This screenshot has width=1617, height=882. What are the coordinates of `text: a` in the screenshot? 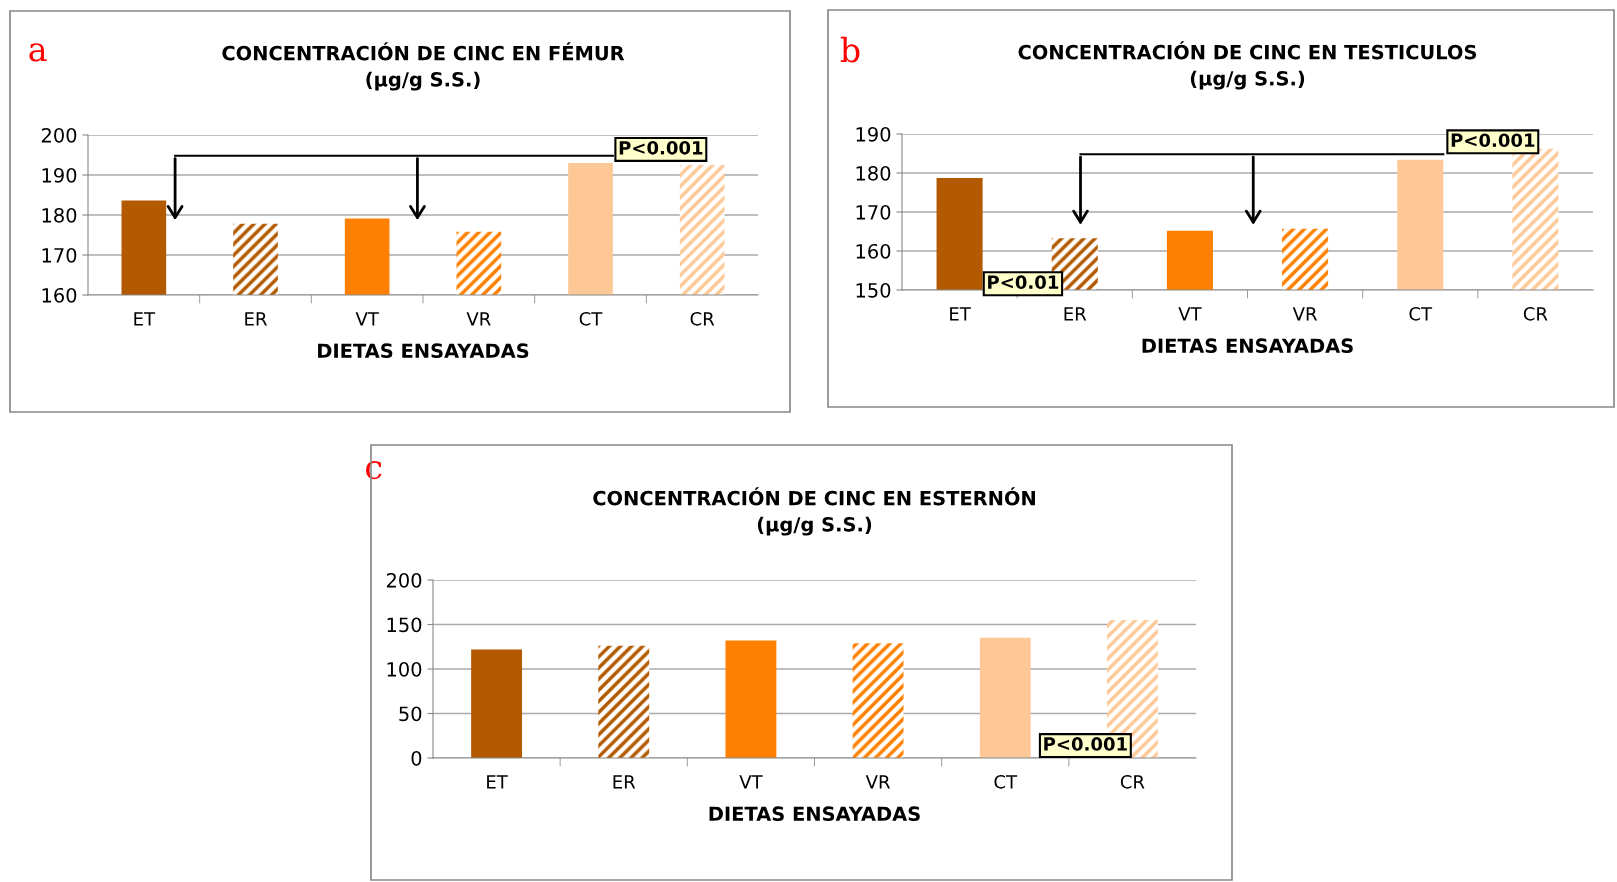 It's located at (38, 52).